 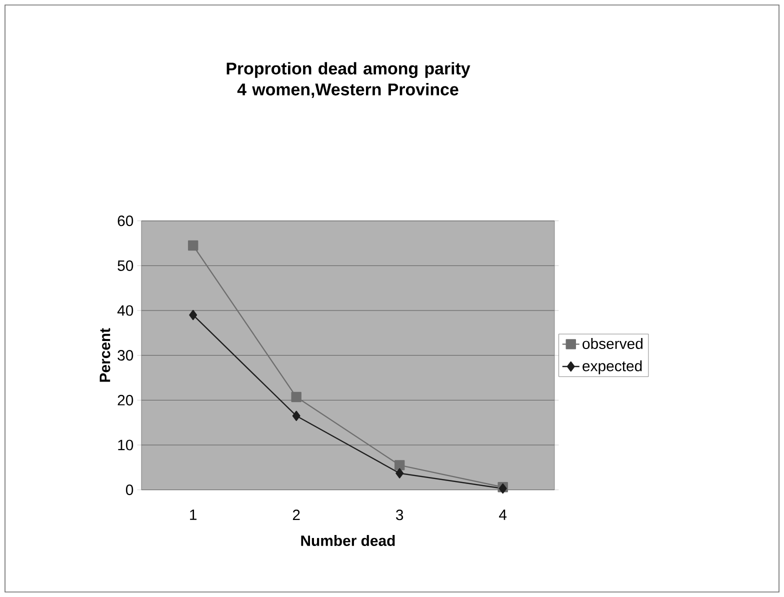 I want to click on x-axis-title: Number dead, so click(x=348, y=540).